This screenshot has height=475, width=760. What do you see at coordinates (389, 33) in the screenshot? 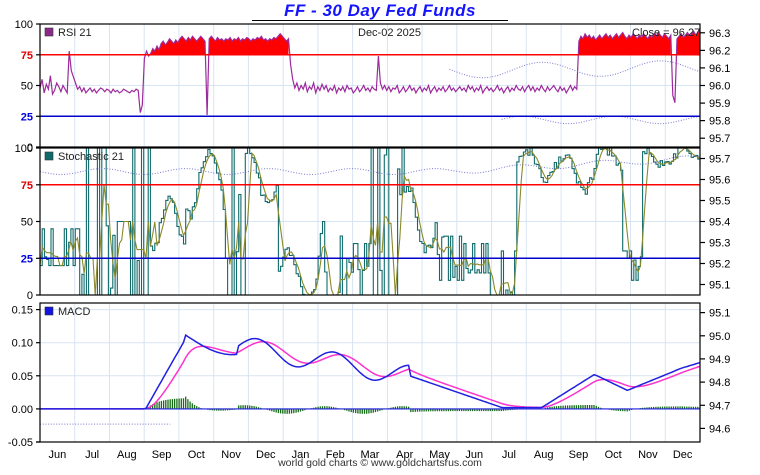
I see `date-label: Dec-02 2025` at bounding box center [389, 33].